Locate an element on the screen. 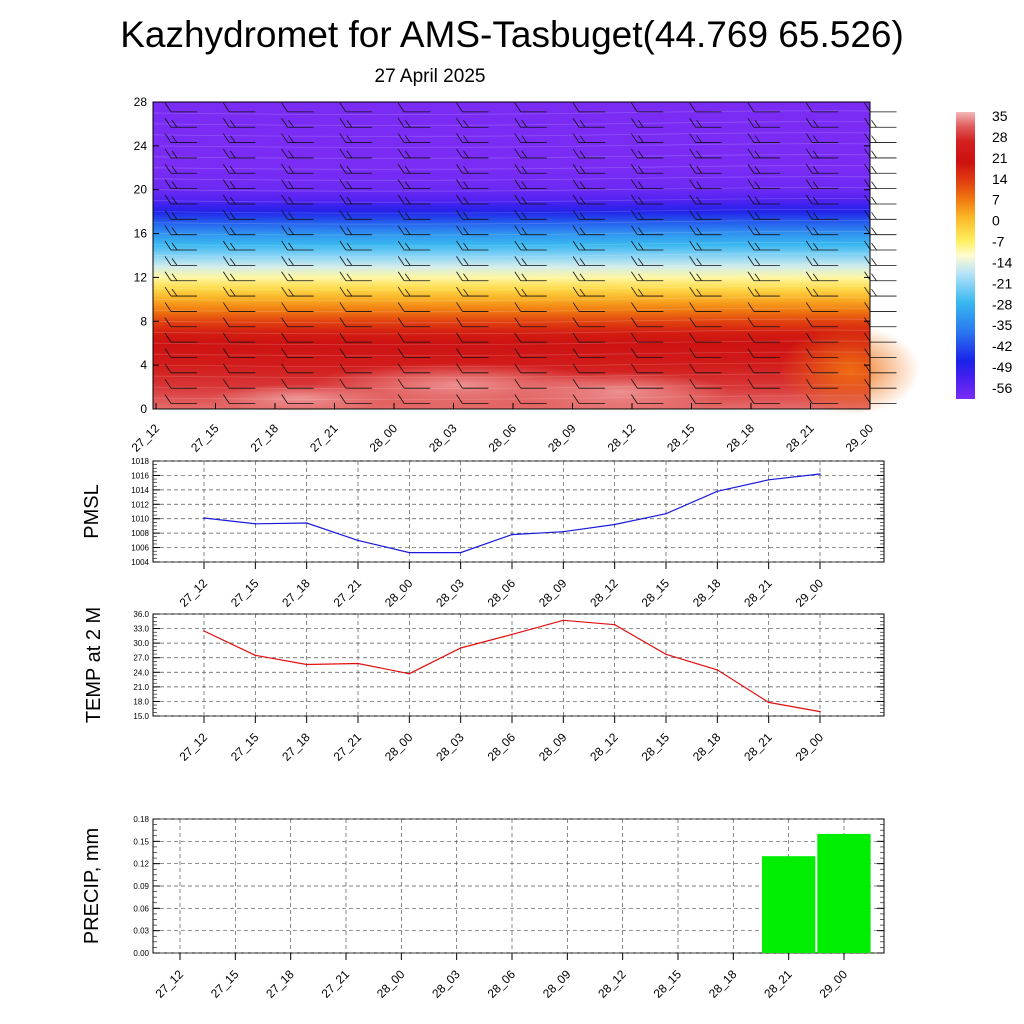 This screenshot has height=1024, width=1024. colorbar-label: 35 is located at coordinates (1000, 116).